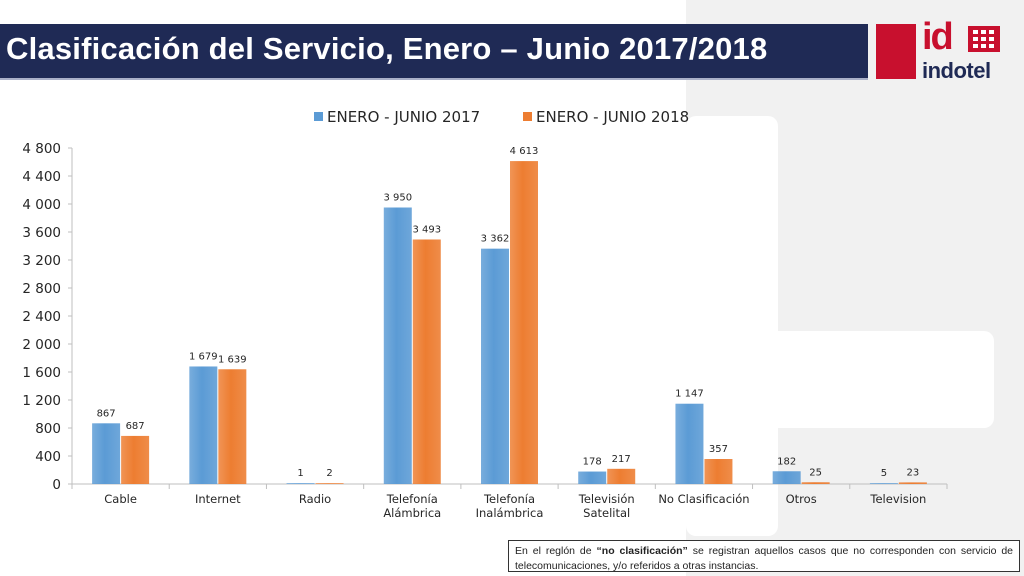 The height and width of the screenshot is (576, 1024). Describe the element at coordinates (913, 472) in the screenshot. I see `data-label: 23` at that location.